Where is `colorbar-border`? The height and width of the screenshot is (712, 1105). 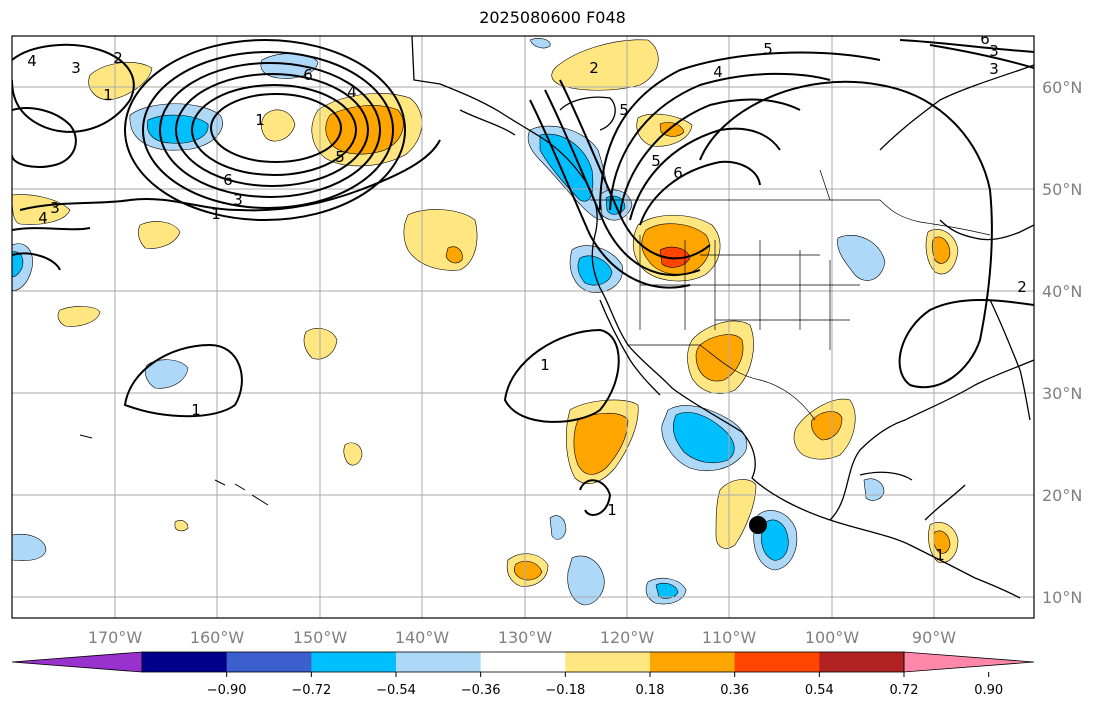
colorbar-border is located at coordinates (523, 662).